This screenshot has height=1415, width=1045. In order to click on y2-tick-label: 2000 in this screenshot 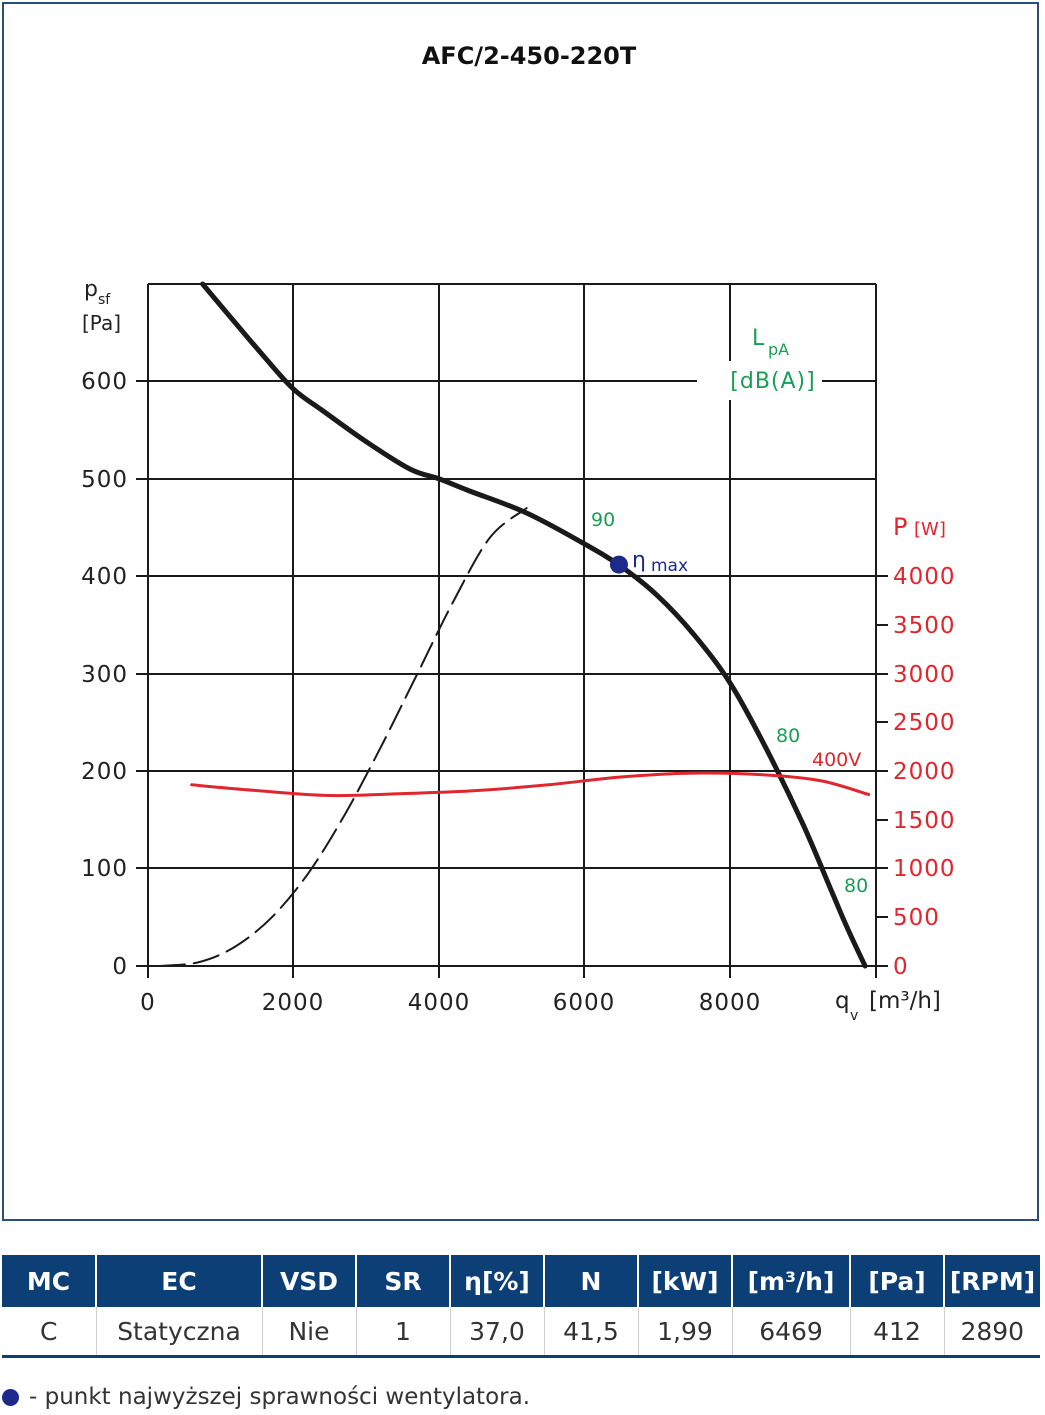, I will do `click(924, 772)`.